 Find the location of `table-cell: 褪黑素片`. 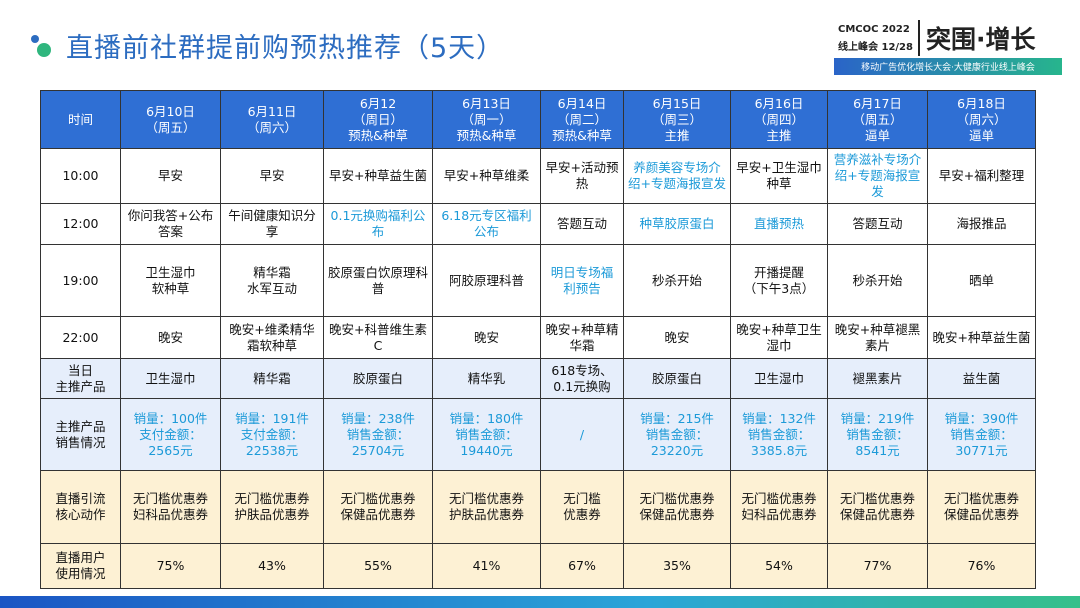

table-cell: 褪黑素片 is located at coordinates (877, 378).